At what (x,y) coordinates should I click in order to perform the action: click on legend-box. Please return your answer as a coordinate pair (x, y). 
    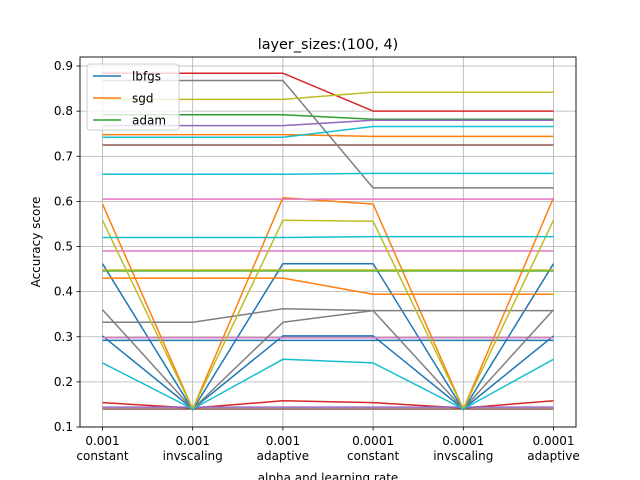
    Looking at the image, I should click on (133, 97).